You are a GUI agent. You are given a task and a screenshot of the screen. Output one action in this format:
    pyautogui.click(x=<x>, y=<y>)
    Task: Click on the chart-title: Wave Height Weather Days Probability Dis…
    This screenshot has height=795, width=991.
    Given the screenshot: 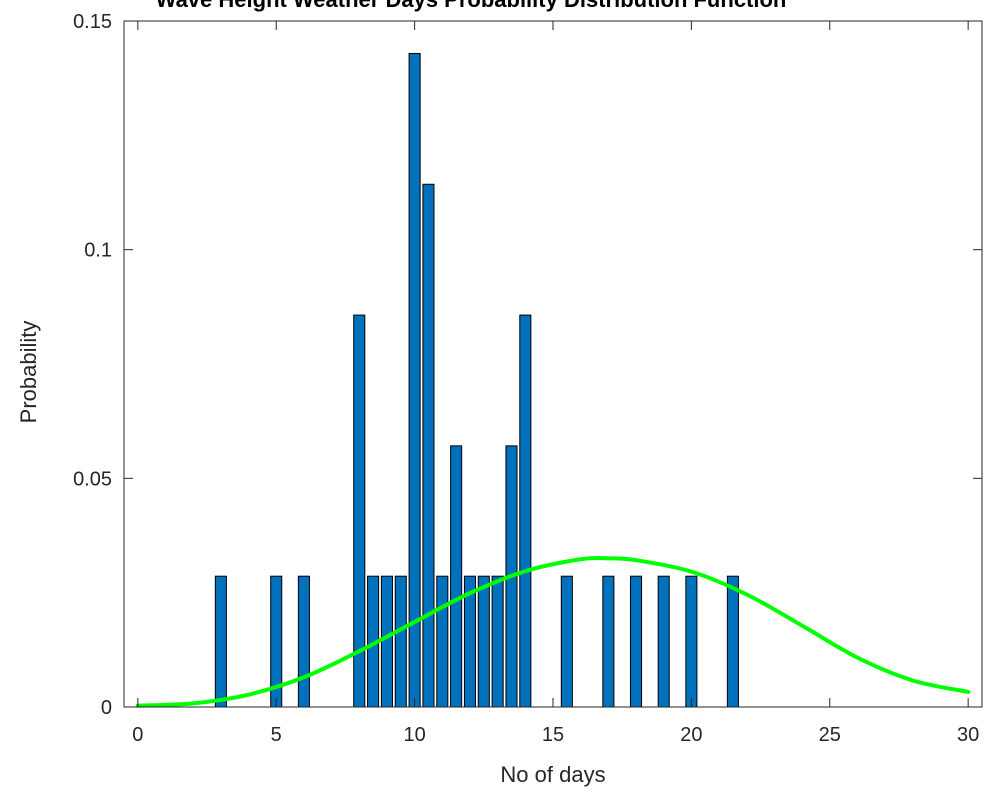 What is the action you would take?
    pyautogui.click(x=471, y=6)
    